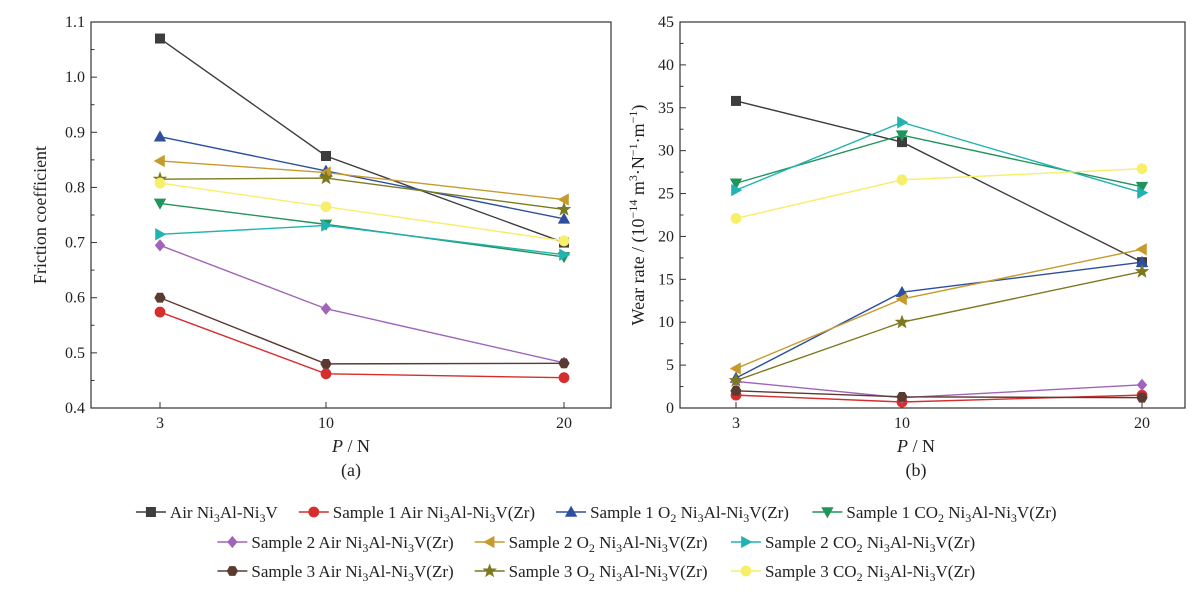 The height and width of the screenshot is (592, 1200). What do you see at coordinates (1142, 423) in the screenshot?
I see `wear-x-tick-label: 20` at bounding box center [1142, 423].